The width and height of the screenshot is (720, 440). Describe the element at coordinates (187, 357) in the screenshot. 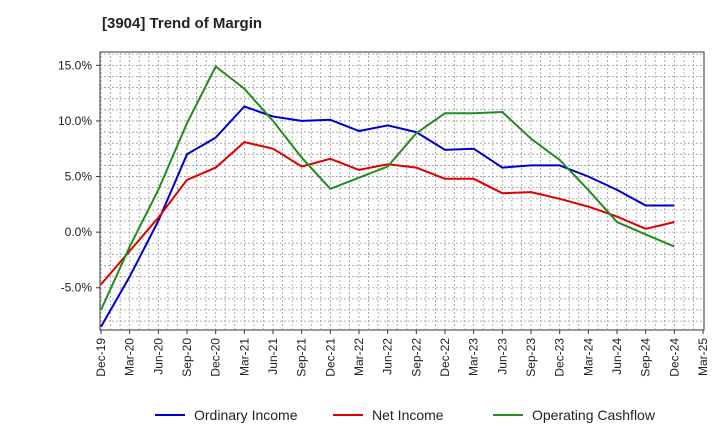

I see `x-tick-label: Sep-20` at that location.